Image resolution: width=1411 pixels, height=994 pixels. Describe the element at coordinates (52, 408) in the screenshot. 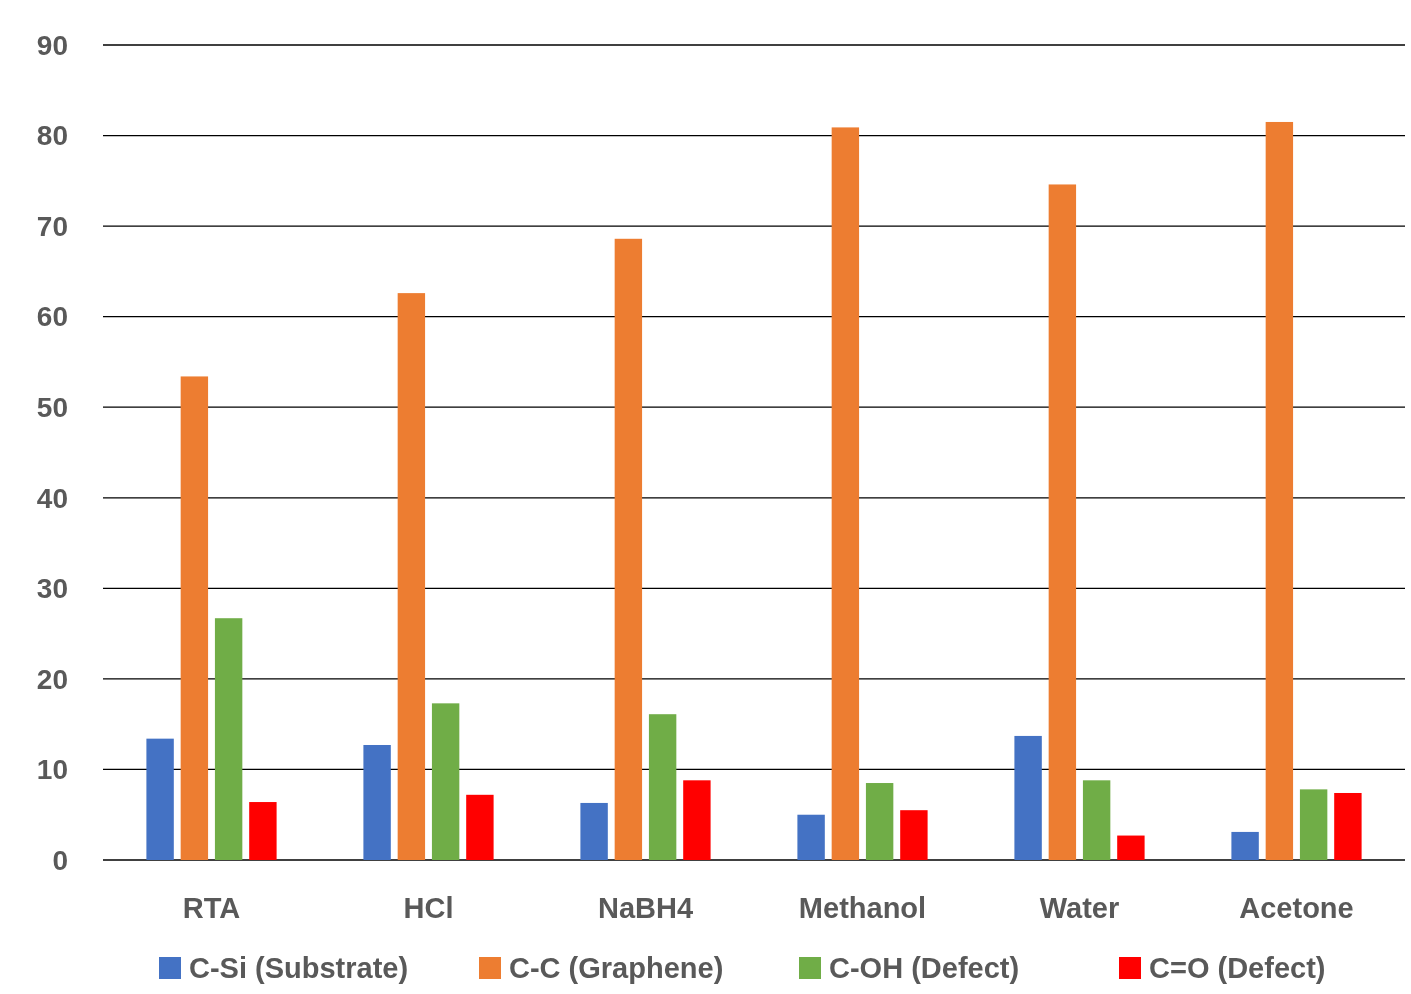

I see `y-tick-label: 50` at that location.